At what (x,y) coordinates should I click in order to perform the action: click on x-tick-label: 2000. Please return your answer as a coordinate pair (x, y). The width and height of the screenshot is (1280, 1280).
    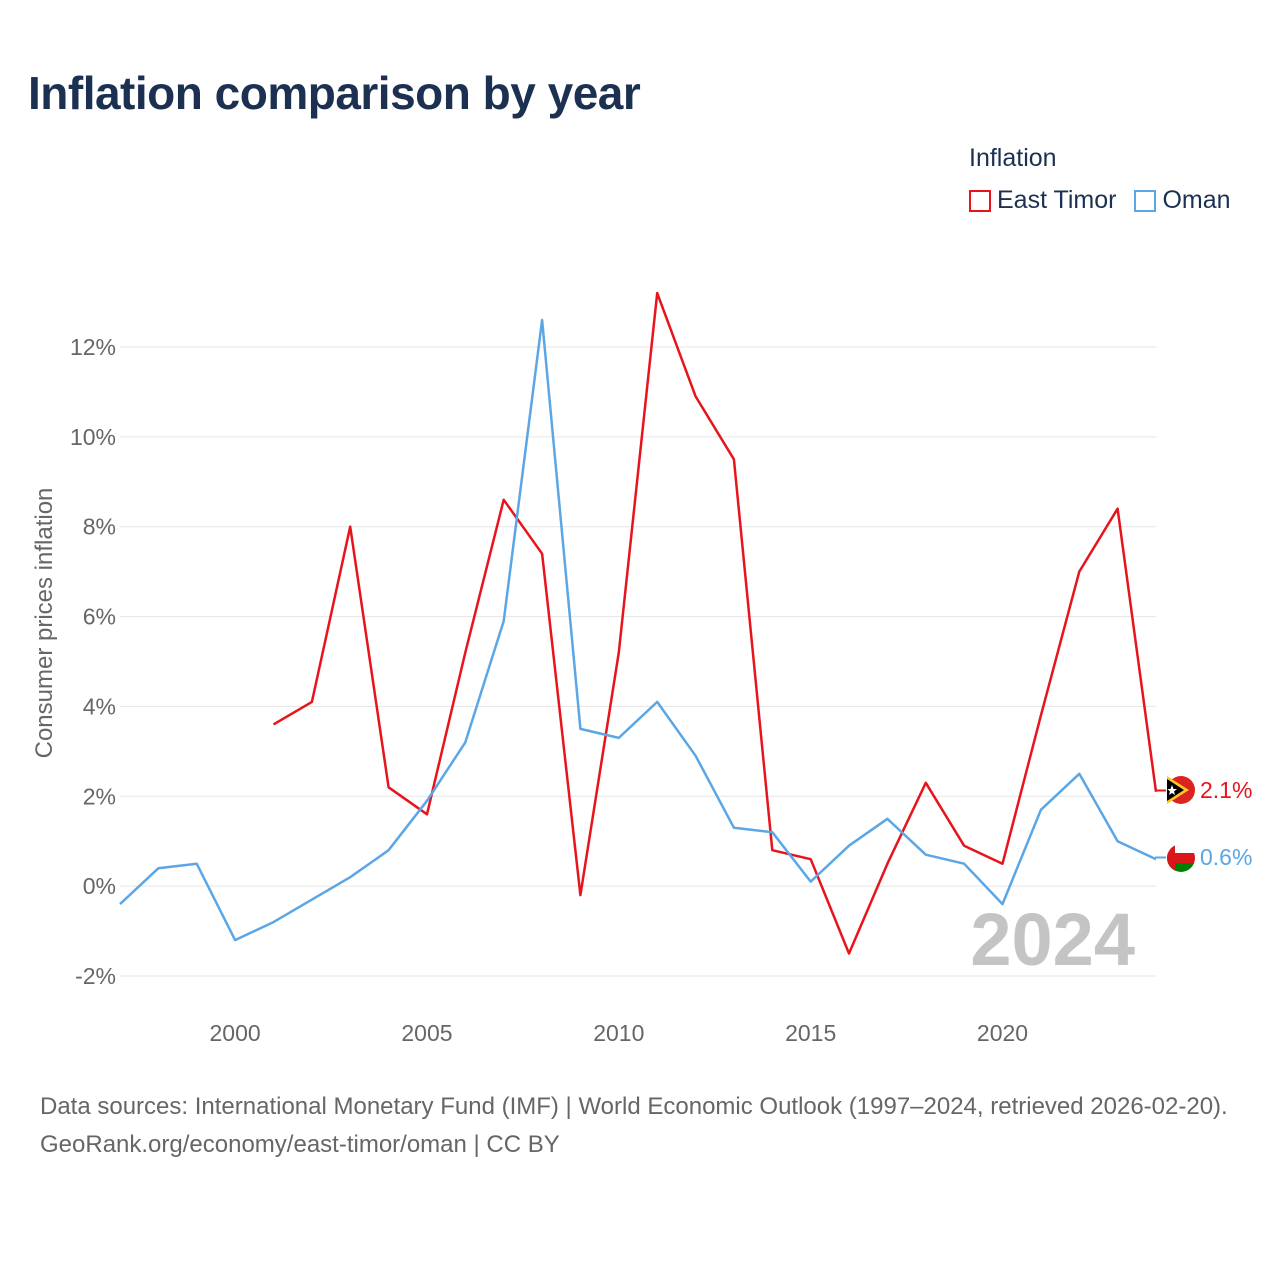
    Looking at the image, I should click on (235, 1033).